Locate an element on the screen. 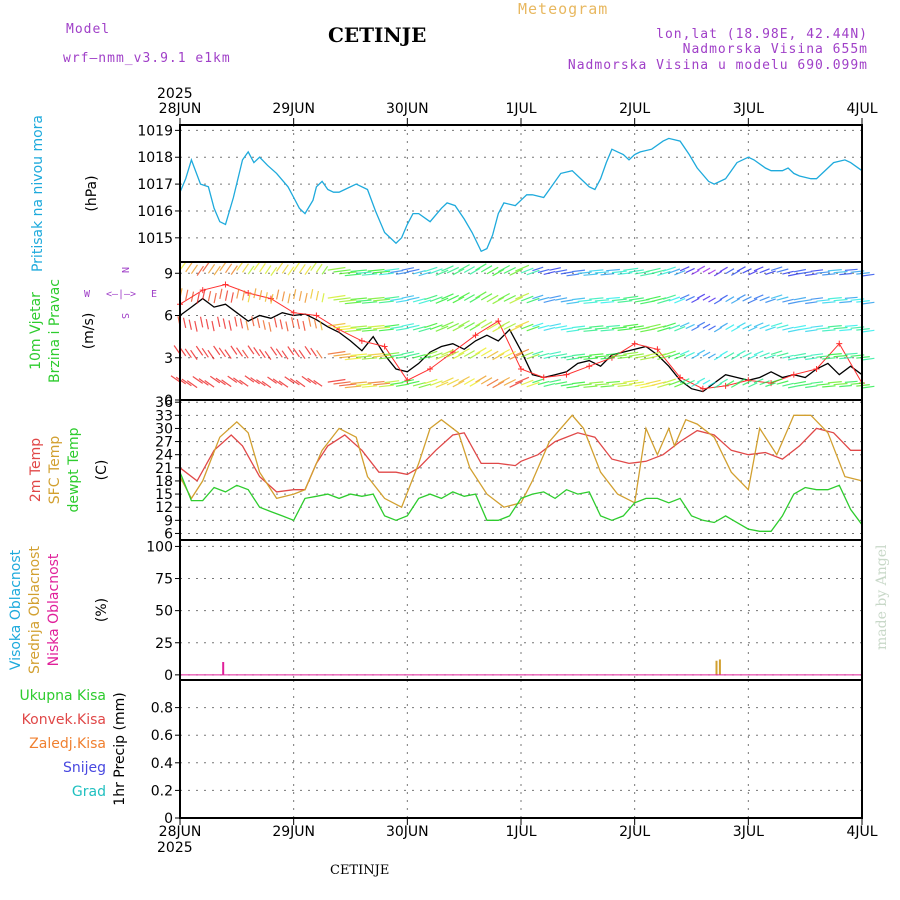 This screenshot has height=900, width=900. ylabel-text: 1hr Precip (mm) is located at coordinates (120, 748).